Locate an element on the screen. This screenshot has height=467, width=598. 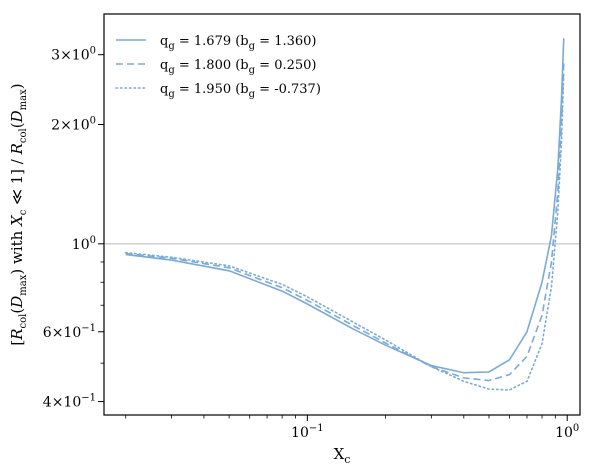
legend-label-3: qg = 1.950 (bg = -0.737) is located at coordinates (240, 91).